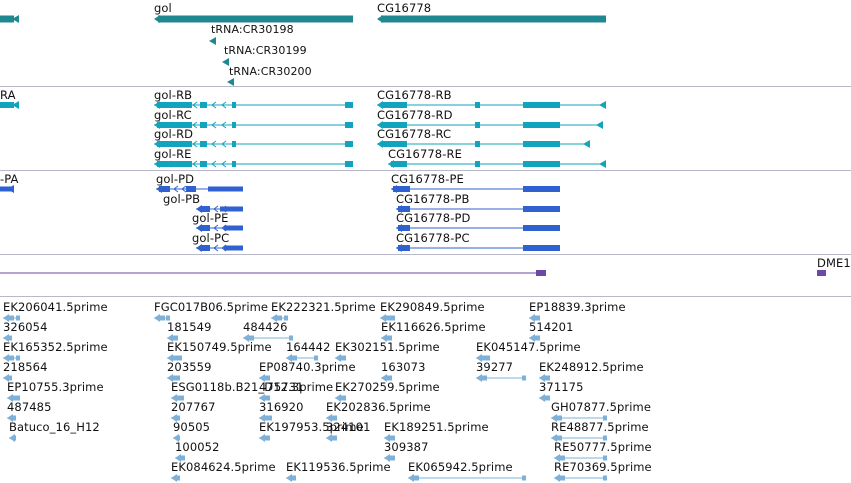  I want to click on est-item-label: EK116626.5prime, so click(433, 327).